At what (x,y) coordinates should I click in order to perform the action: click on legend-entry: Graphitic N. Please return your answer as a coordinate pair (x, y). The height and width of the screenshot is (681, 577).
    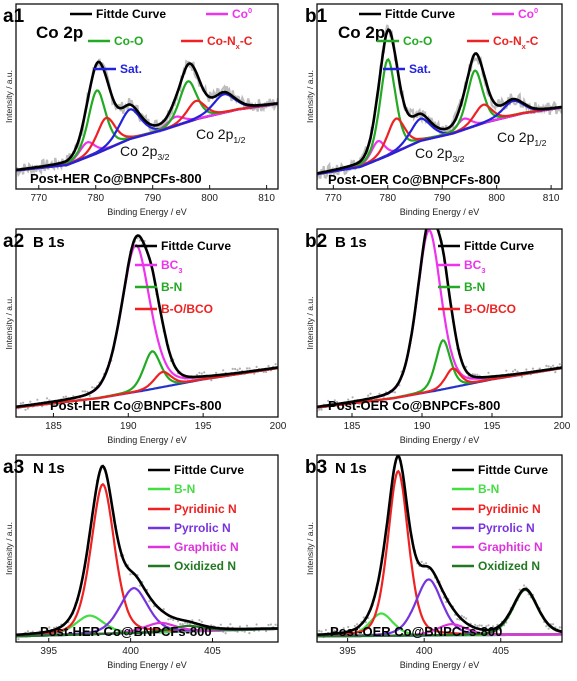
    Looking at the image, I should click on (206, 547).